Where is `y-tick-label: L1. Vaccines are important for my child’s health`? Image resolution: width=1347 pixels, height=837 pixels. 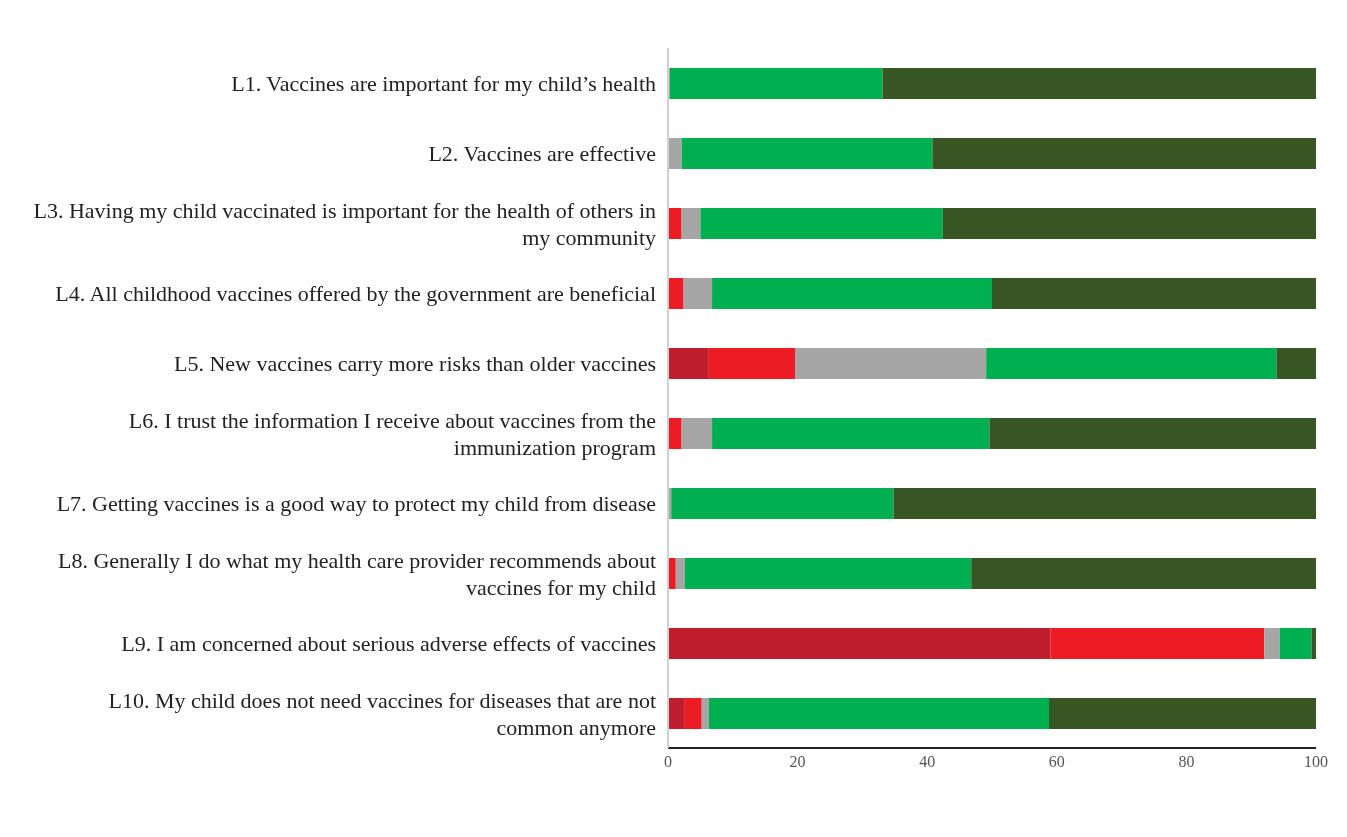 y-tick-label: L1. Vaccines are important for my child’s health is located at coordinates (443, 83).